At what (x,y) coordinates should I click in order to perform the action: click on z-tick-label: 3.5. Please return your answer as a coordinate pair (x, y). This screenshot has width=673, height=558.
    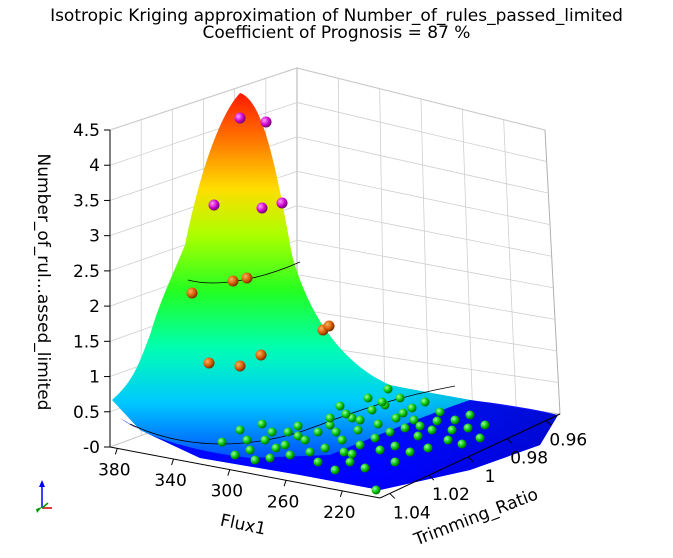
    Looking at the image, I should click on (86, 201).